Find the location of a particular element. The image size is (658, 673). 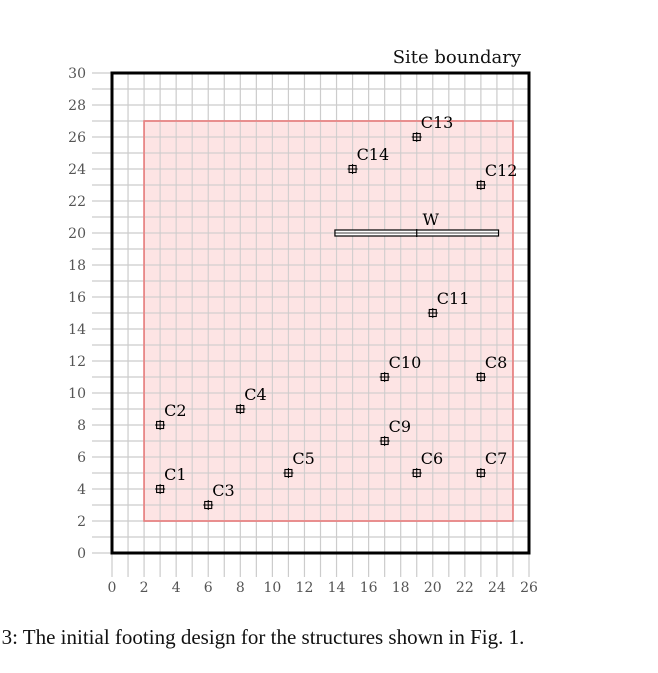

column-label: C2 is located at coordinates (175, 410).